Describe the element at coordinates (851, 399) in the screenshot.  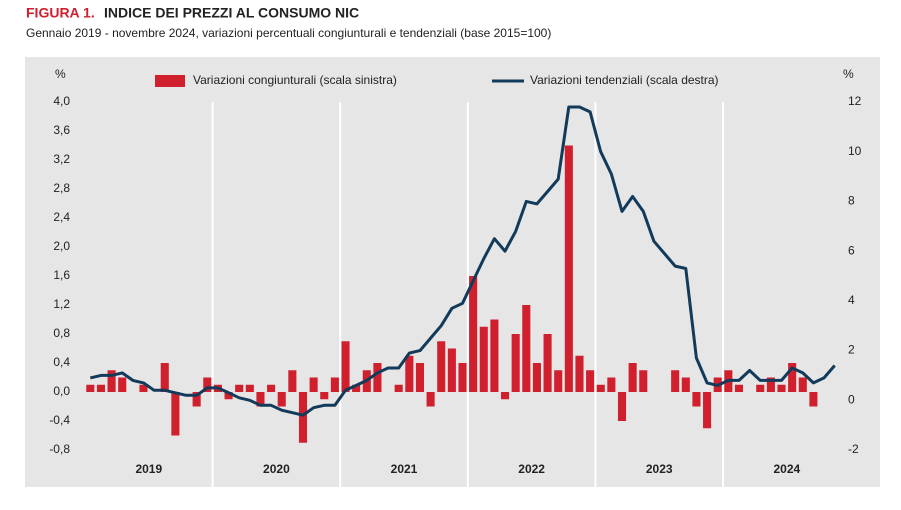
I see `y2-tick-label: 0` at that location.